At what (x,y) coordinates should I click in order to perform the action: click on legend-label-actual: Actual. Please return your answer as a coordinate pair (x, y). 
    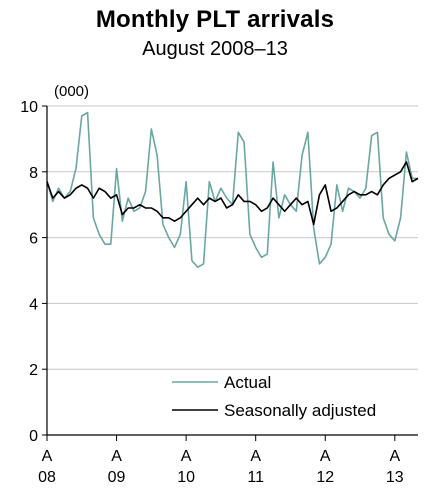
    Looking at the image, I should click on (247, 382).